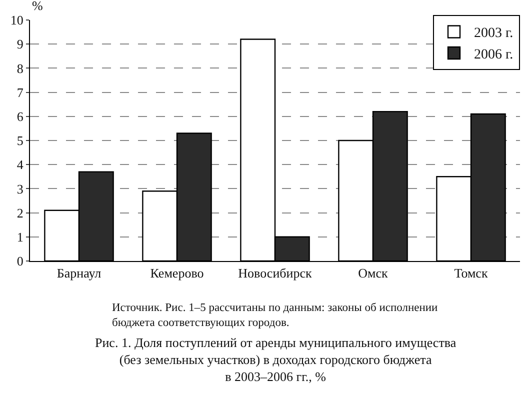 This screenshot has width=528, height=406. Describe the element at coordinates (494, 54) in the screenshot. I see `legend-label: 2006 г.` at that location.